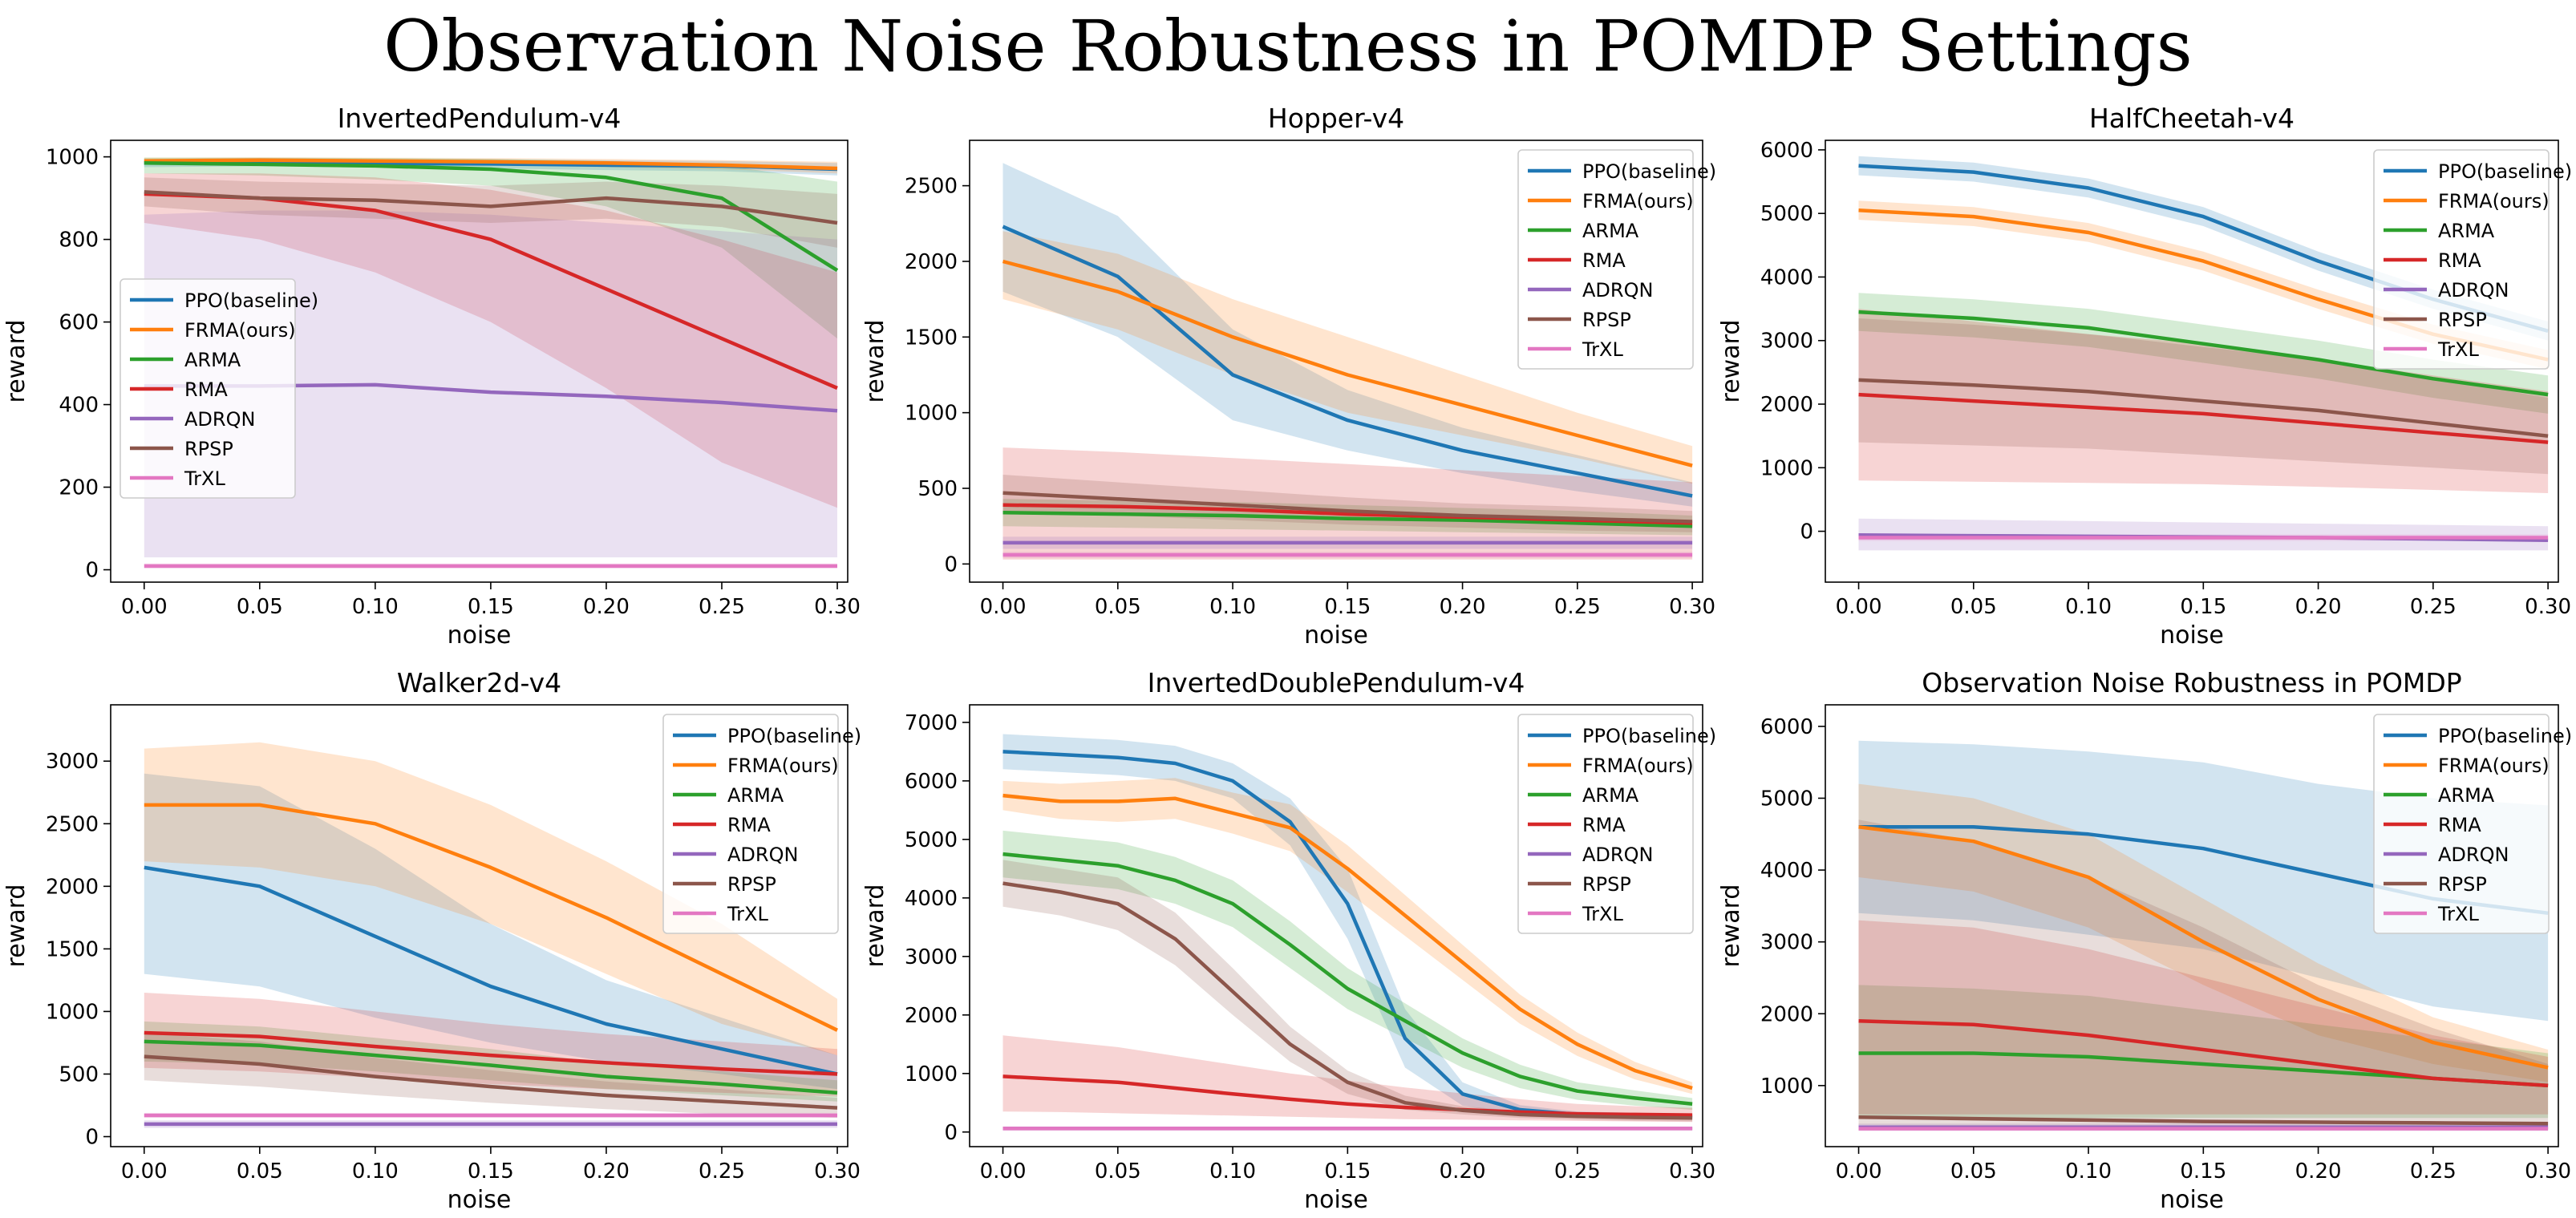 The width and height of the screenshot is (2576, 1218). What do you see at coordinates (479, 682) in the screenshot?
I see `subplot-title: Walker2d-v4` at bounding box center [479, 682].